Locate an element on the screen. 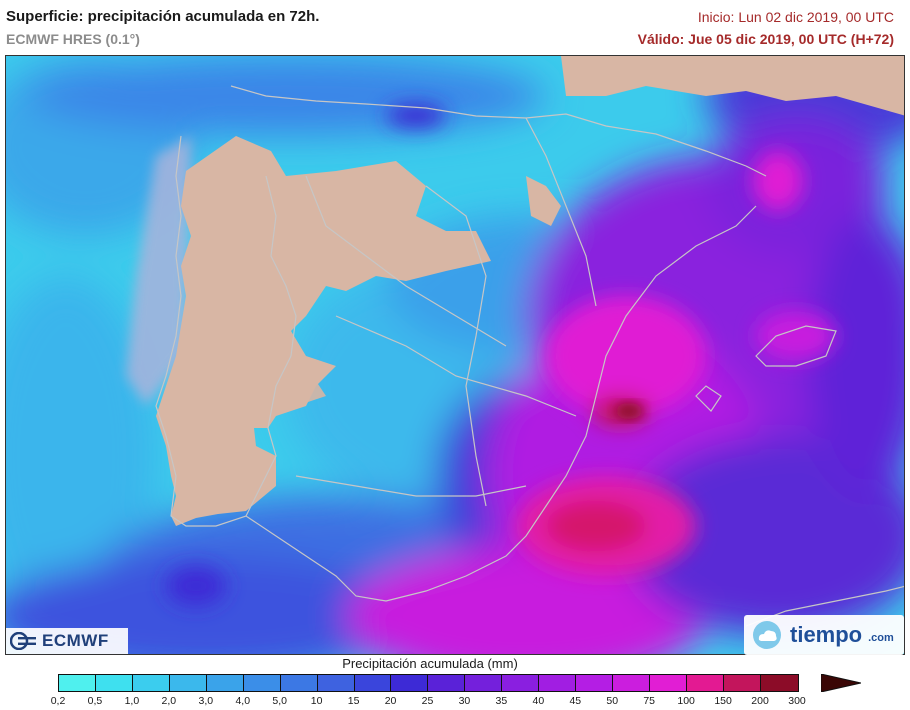  legend-tick-label: 0,5 is located at coordinates (95, 701).